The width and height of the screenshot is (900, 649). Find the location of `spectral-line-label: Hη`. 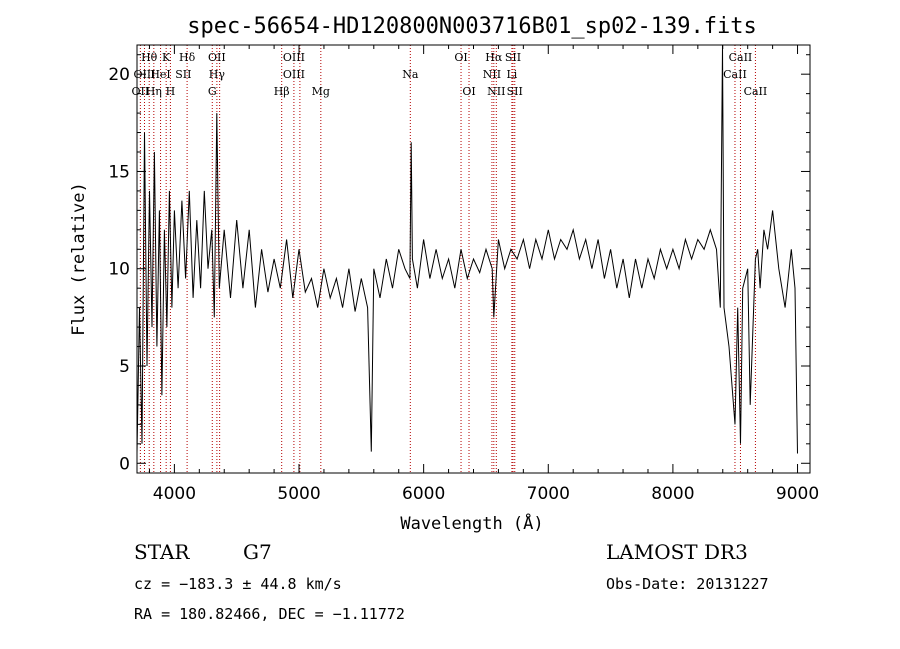

spectral-line-label: Hη is located at coordinates (154, 91).